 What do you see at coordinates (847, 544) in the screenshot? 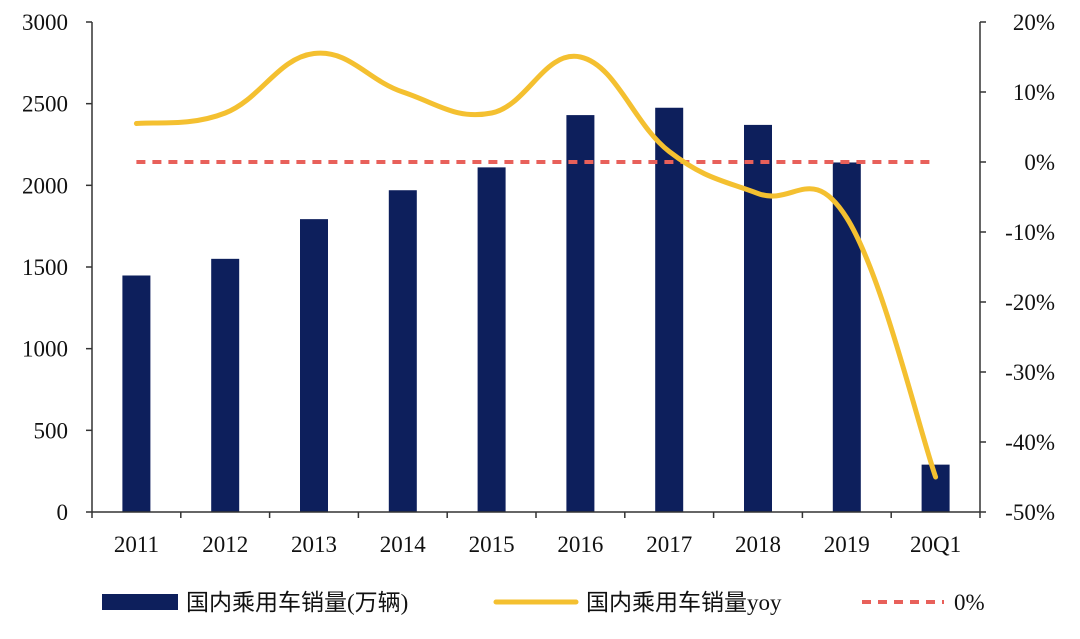
I see `x-tick-label: 2019` at bounding box center [847, 544].